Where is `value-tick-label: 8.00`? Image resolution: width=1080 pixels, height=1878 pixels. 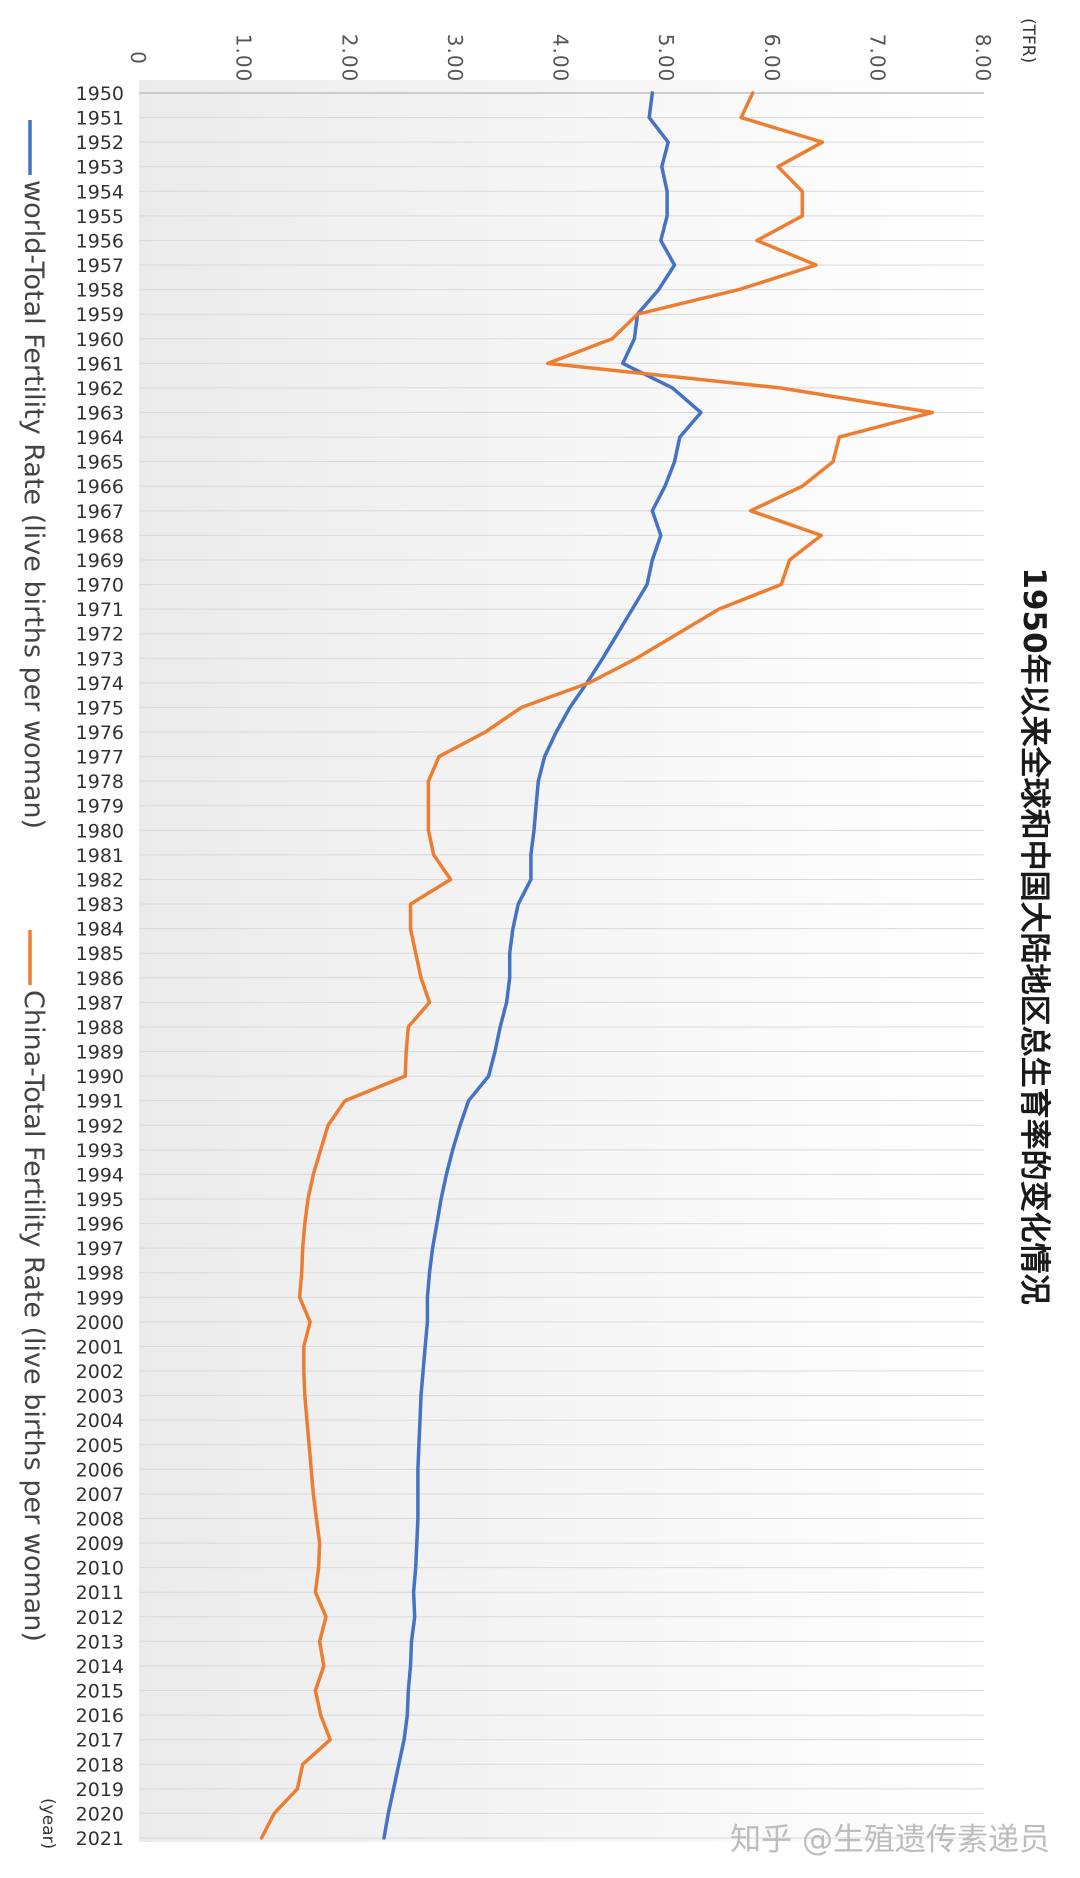 value-tick-label: 8.00 is located at coordinates (983, 58).